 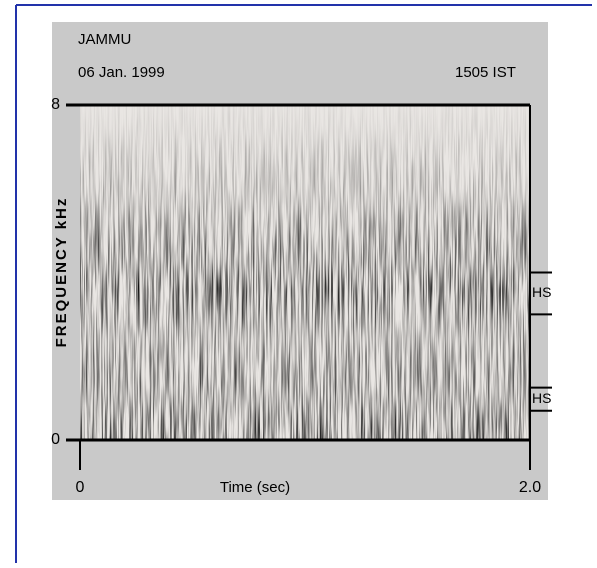 I want to click on station: JAMMU, so click(x=104, y=39).